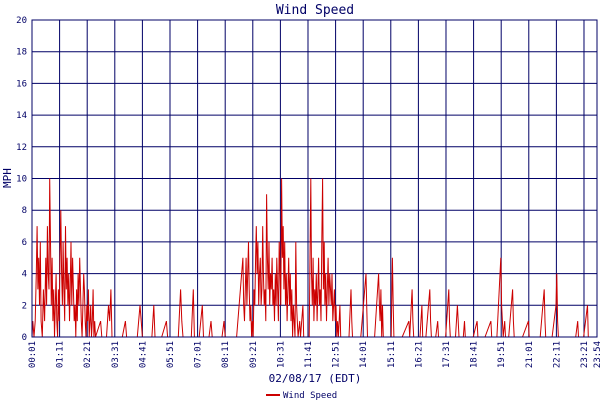  Describe the element at coordinates (502, 354) in the screenshot. I see `x-tick-label: 19:51` at that location.